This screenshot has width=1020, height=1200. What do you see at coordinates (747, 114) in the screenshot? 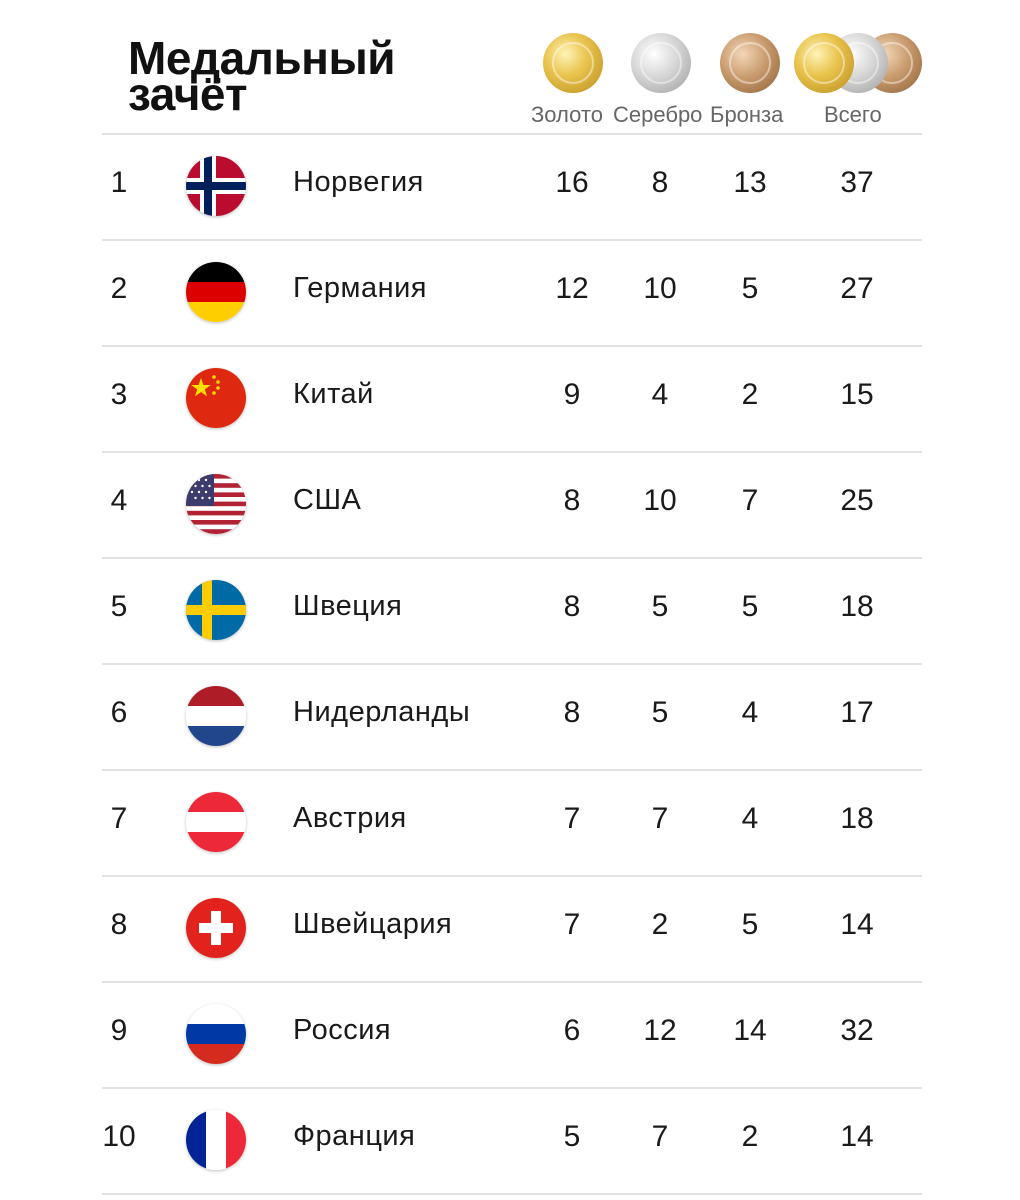
I see `column-header-bronze: Бронза` at bounding box center [747, 114].